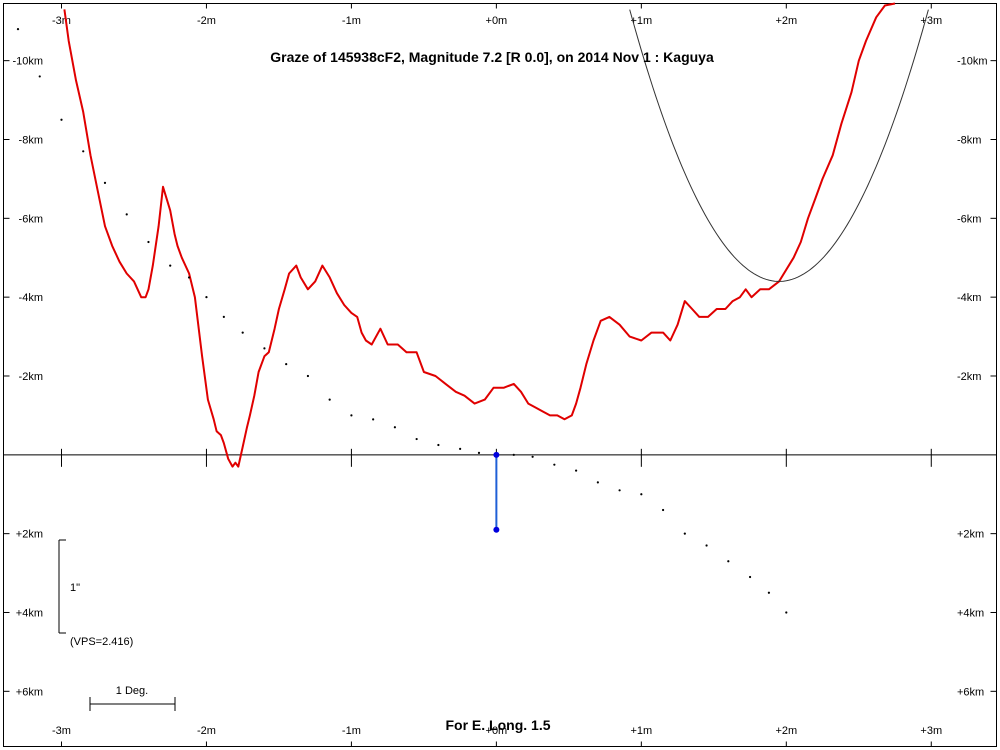 The width and height of the screenshot is (1000, 750). I want to click on vertical-scale-bar-label: 1", so click(75, 588).